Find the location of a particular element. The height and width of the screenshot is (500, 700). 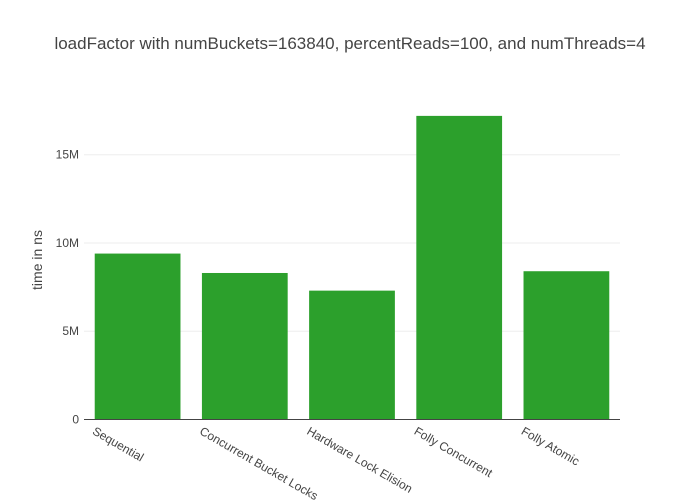

y-tick-label: 5M is located at coordinates (70, 331).